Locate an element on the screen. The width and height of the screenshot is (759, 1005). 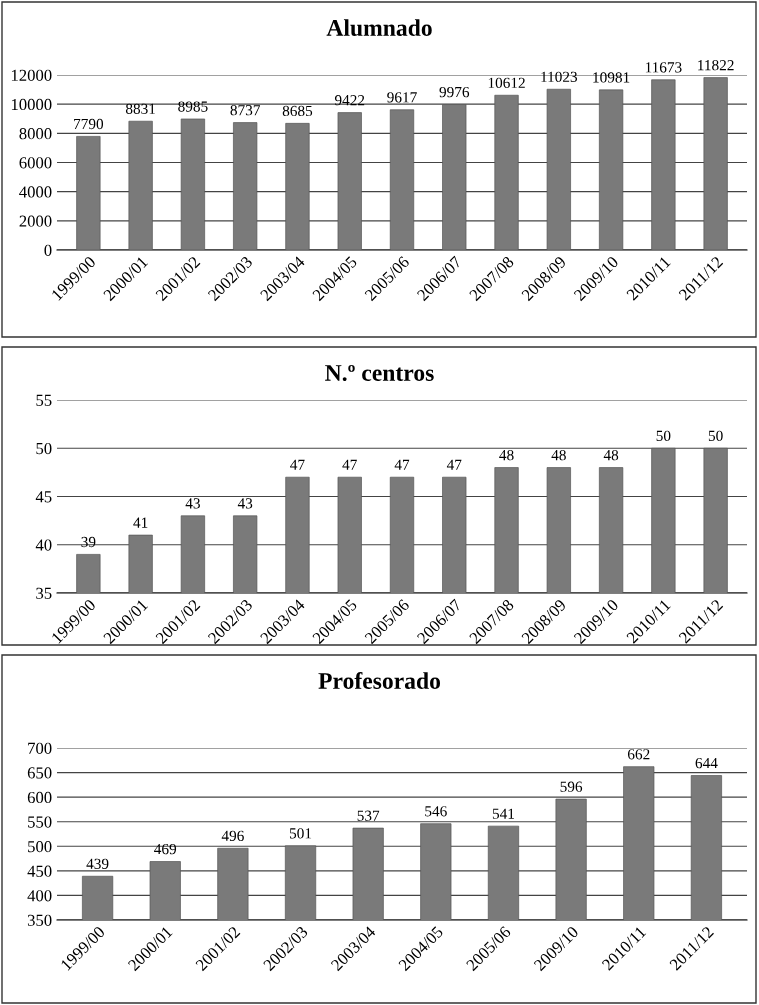
data-label: 10612 is located at coordinates (506, 82).